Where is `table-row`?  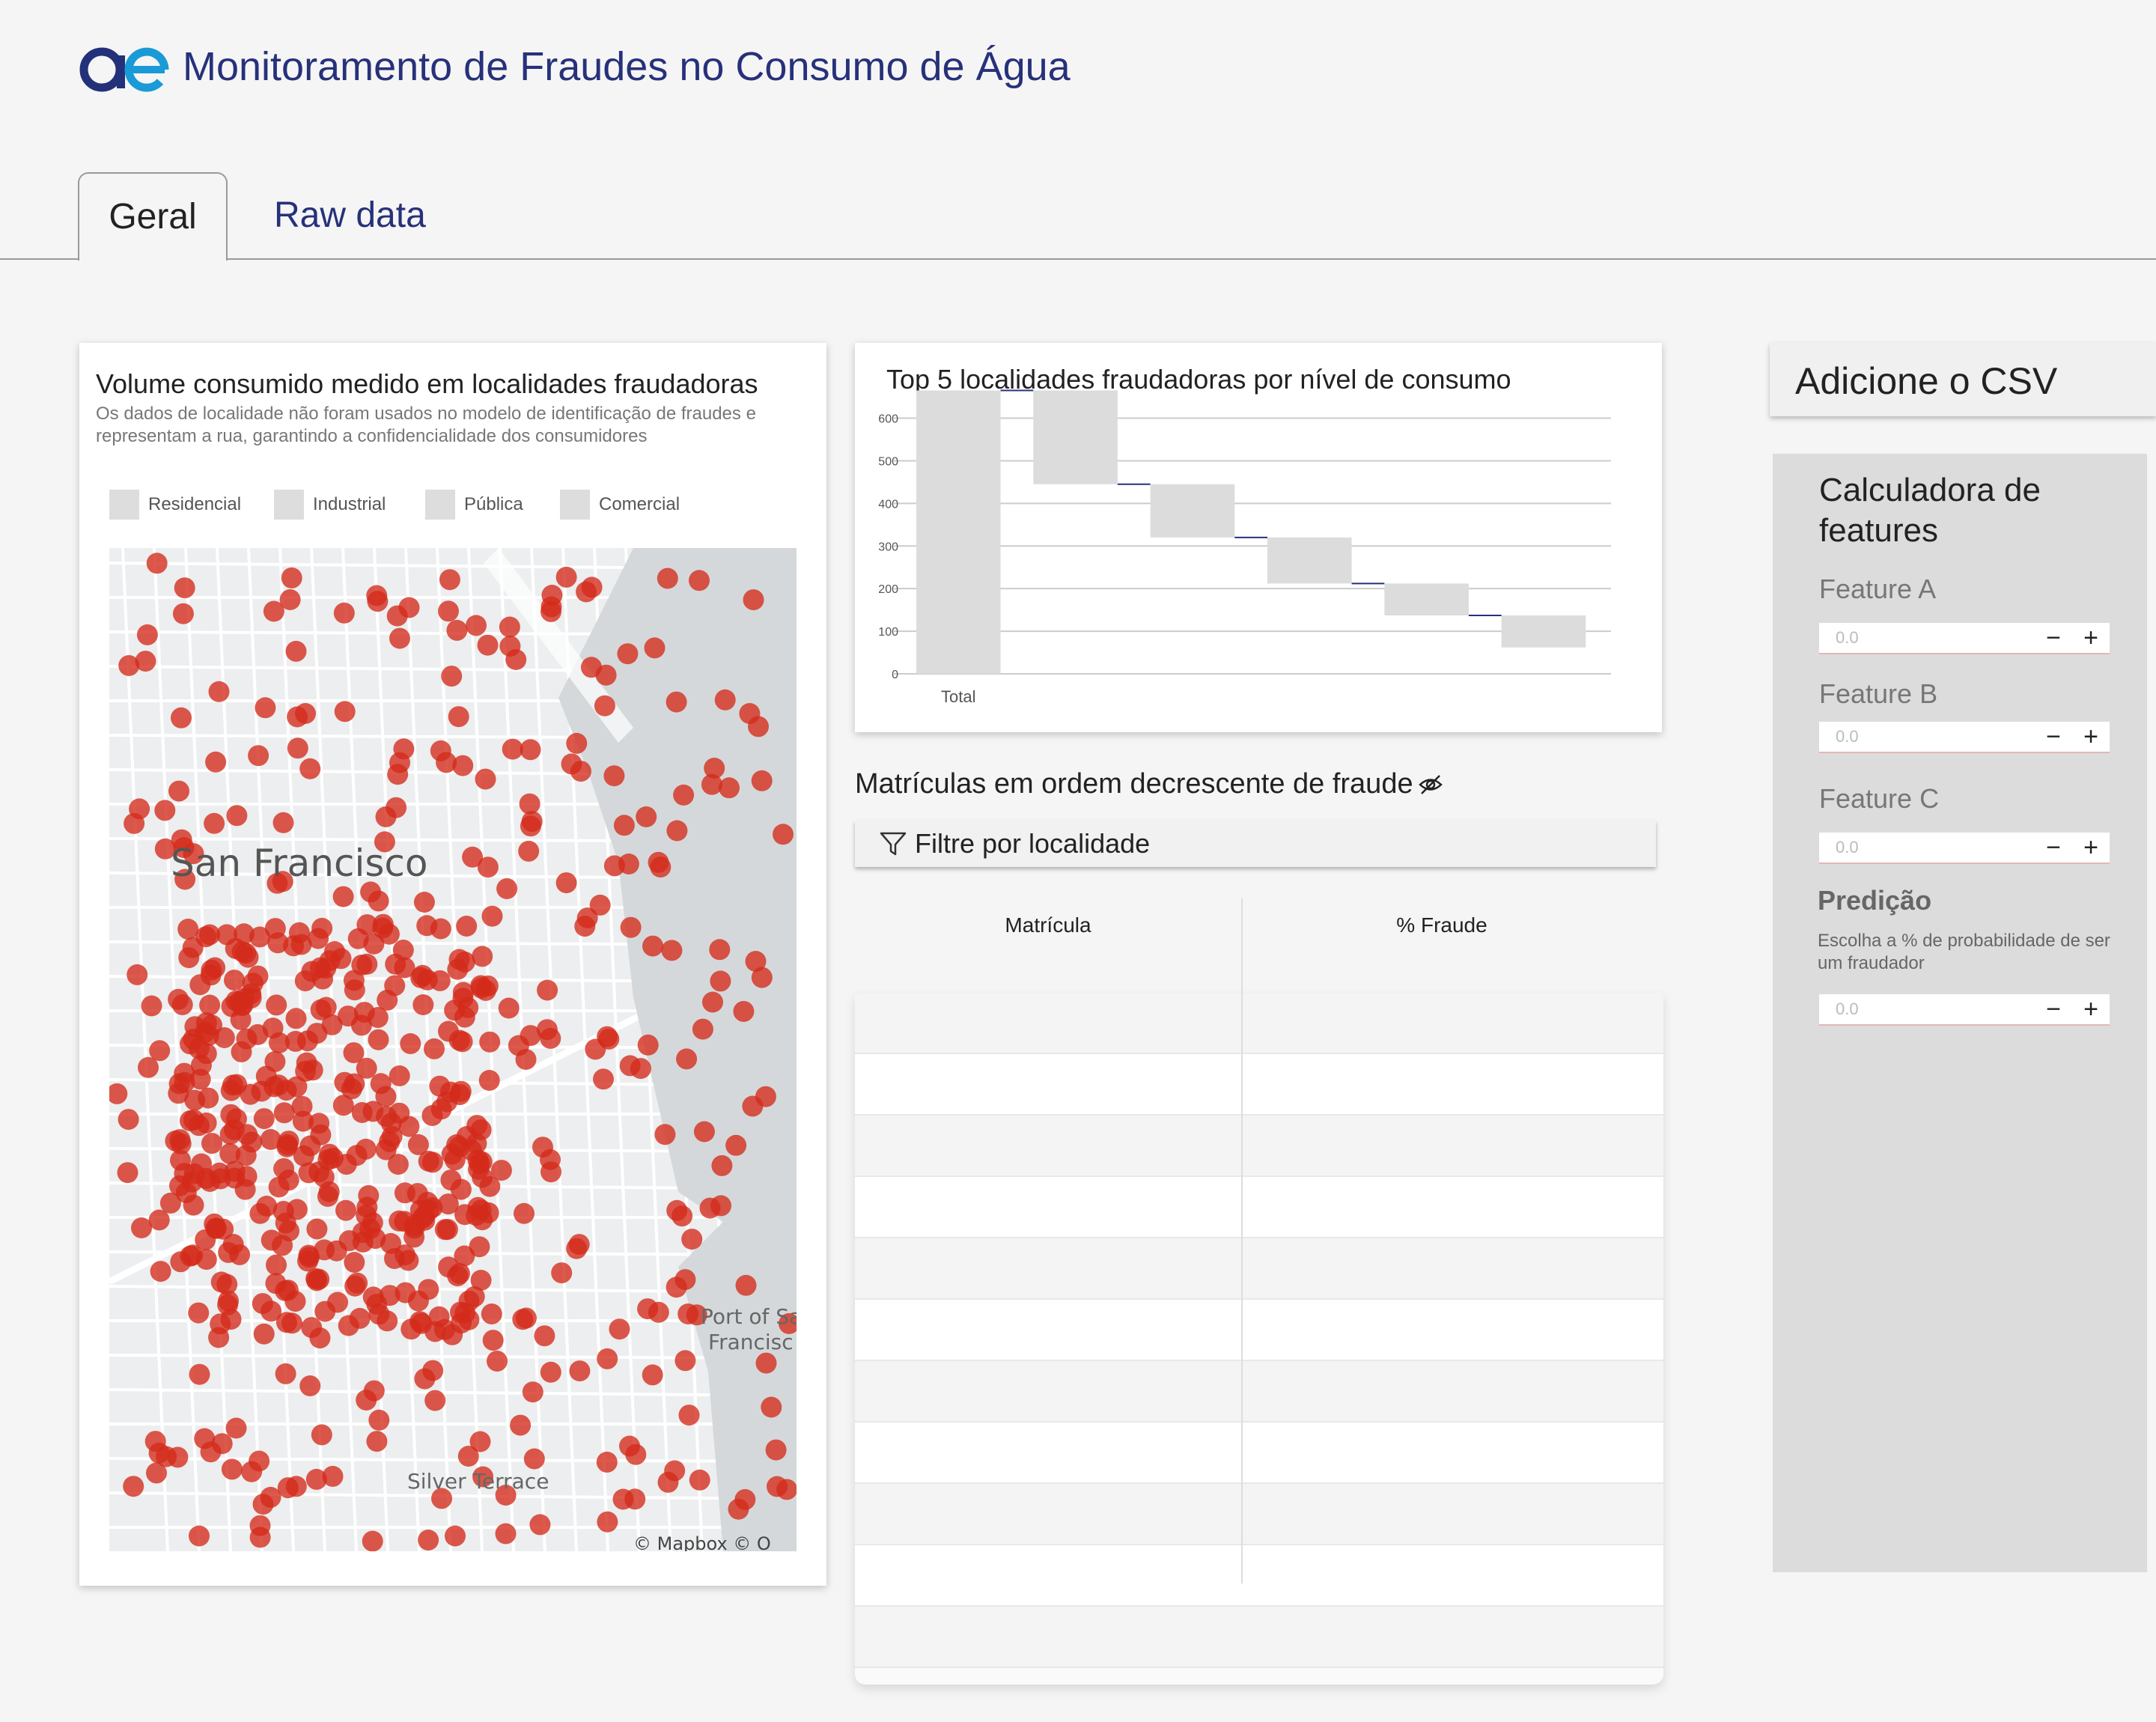
table-row is located at coordinates (1259, 1023).